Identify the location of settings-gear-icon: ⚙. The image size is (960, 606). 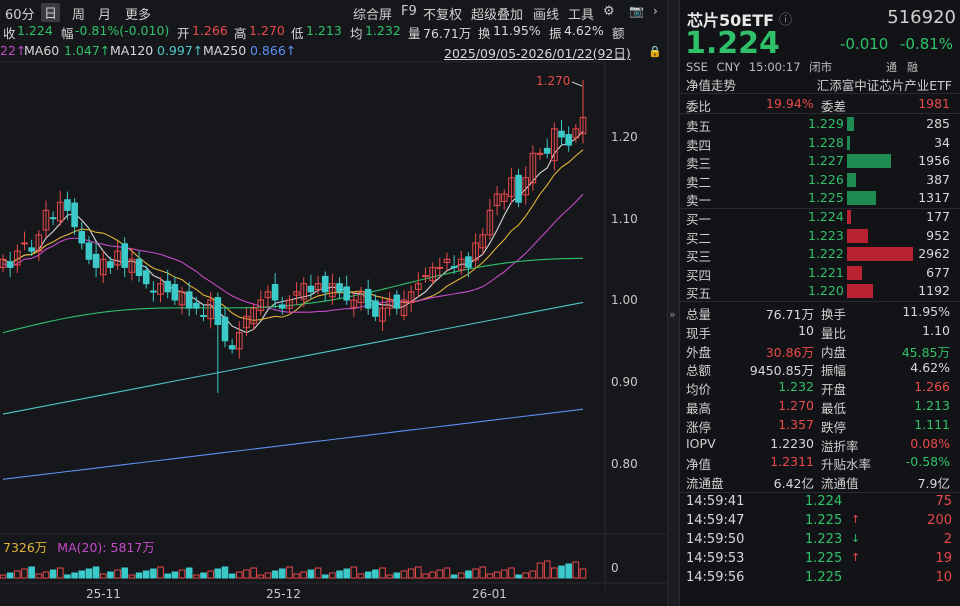
(609, 11).